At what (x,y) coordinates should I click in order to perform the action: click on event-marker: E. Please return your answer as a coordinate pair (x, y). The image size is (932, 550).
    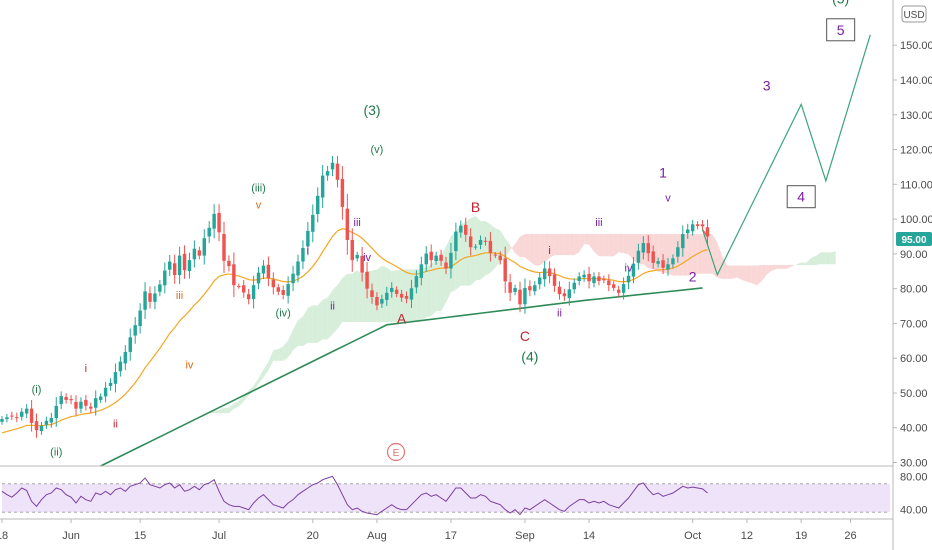
    Looking at the image, I should click on (396, 452).